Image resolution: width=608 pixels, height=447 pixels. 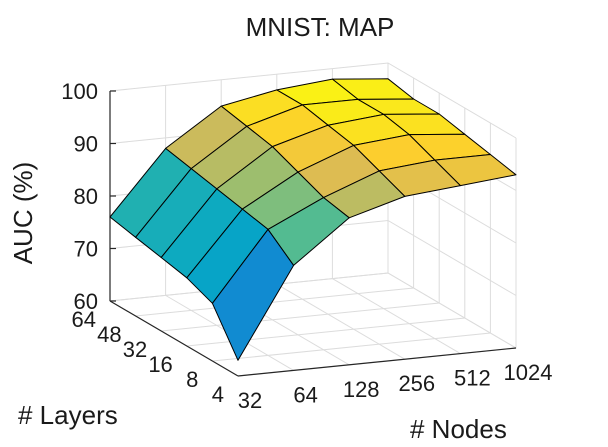 I want to click on z-tick-label: 80, so click(x=86, y=196).